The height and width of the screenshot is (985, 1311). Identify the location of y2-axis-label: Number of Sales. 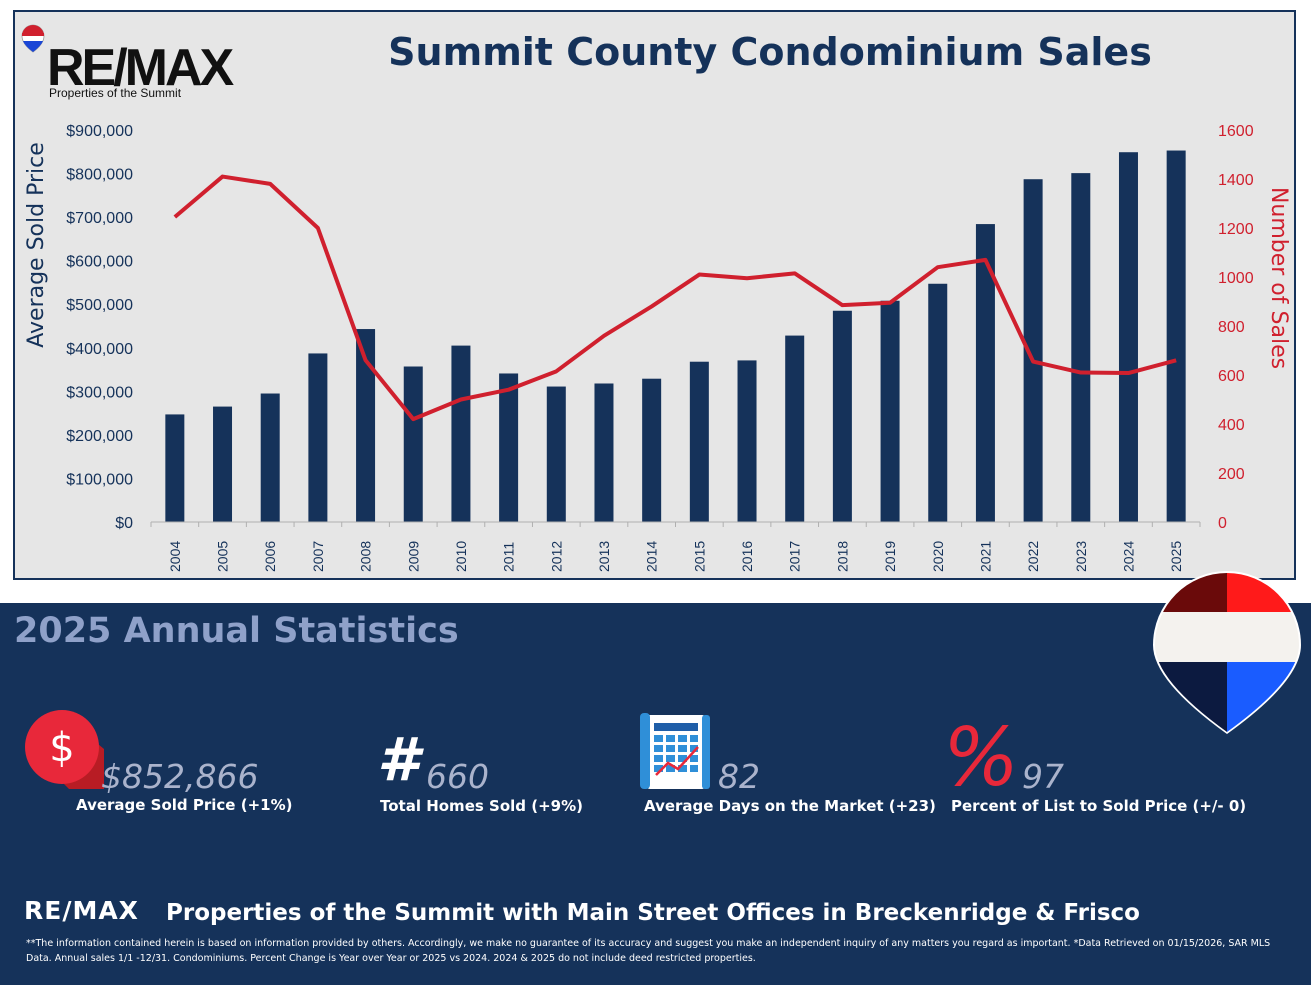
(1278, 278).